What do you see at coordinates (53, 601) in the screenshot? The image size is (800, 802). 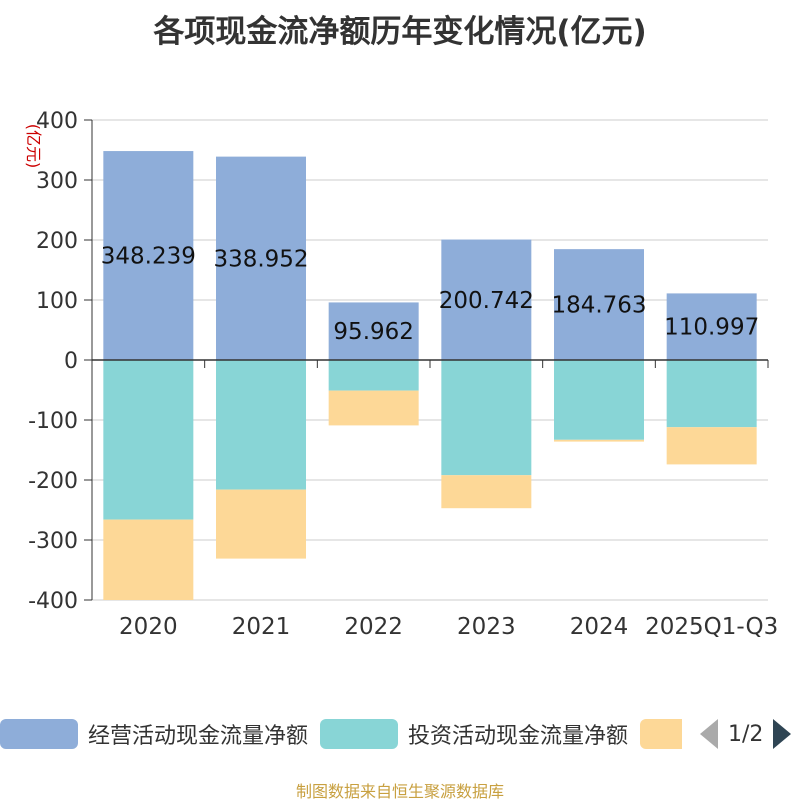 I see `y-tick-label: -400` at bounding box center [53, 601].